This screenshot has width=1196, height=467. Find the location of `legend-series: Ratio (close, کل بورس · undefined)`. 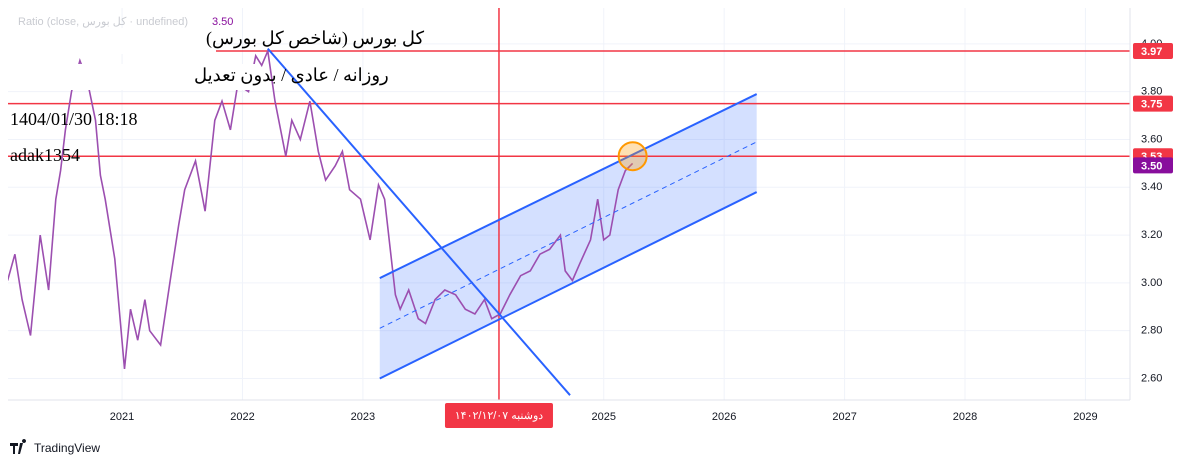

legend-series: Ratio (close, کل بورس · undefined) is located at coordinates (103, 22).